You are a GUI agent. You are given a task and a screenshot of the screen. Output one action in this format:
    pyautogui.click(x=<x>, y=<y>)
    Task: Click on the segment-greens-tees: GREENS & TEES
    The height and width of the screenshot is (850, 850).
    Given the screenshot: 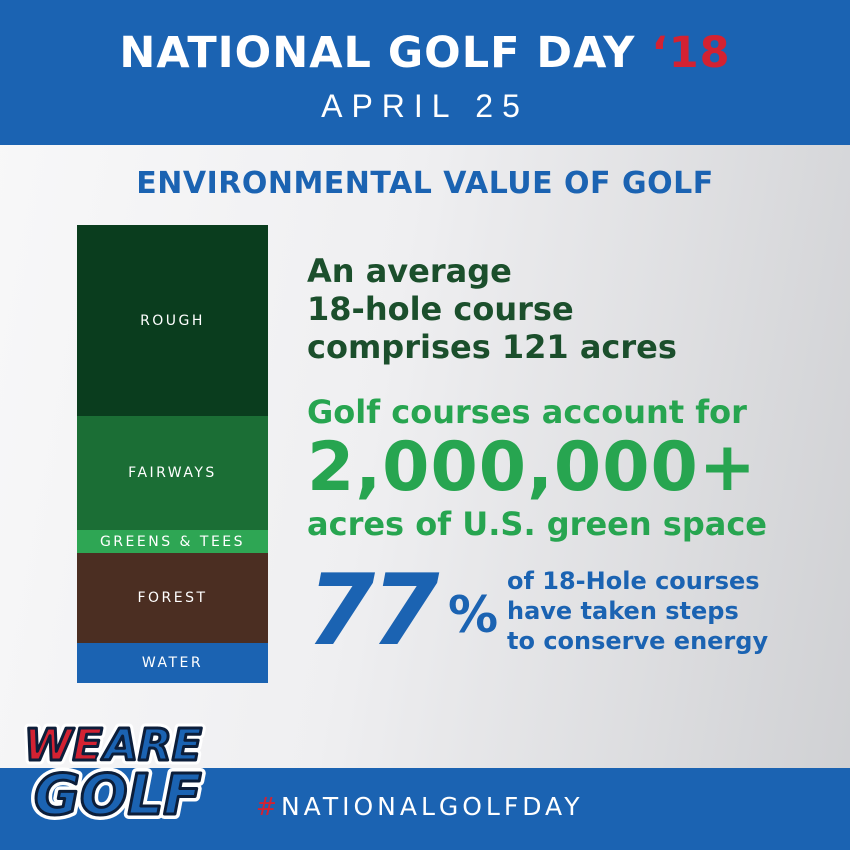 What is the action you would take?
    pyautogui.click(x=172, y=541)
    